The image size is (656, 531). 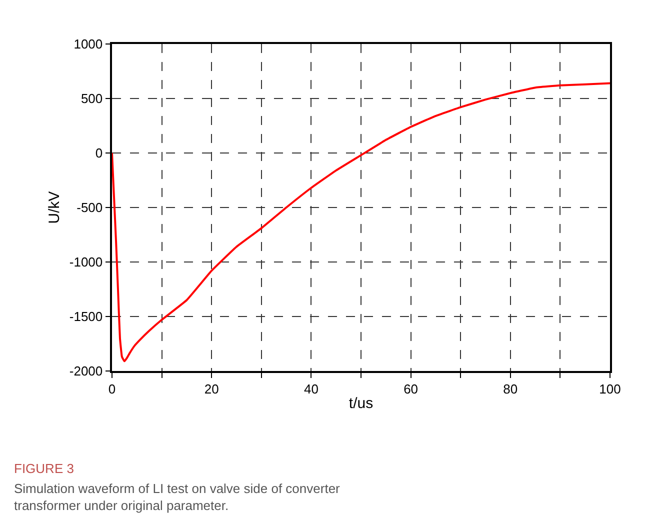 I want to click on y-tick-label: 0, so click(x=99, y=153).